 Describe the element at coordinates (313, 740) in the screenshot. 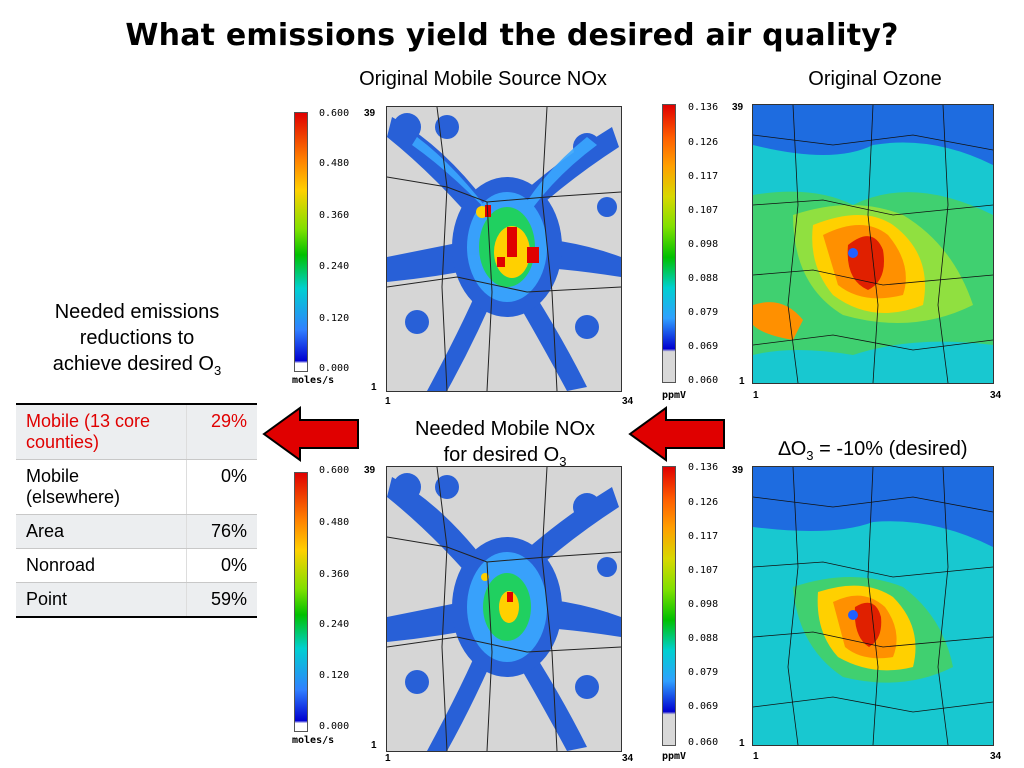

I see `nox-unit-bottom: moles/s` at that location.